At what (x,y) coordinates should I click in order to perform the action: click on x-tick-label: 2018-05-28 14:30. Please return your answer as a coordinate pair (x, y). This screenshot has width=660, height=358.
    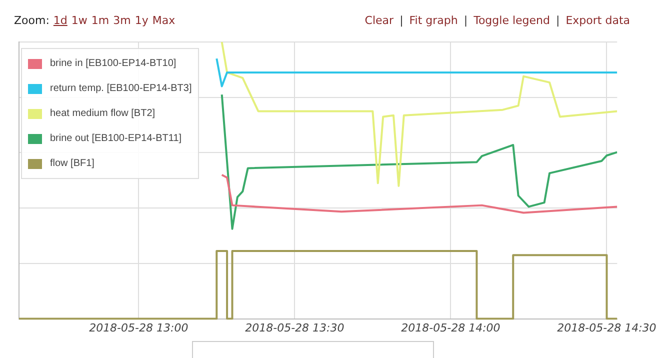
    Looking at the image, I should click on (606, 327).